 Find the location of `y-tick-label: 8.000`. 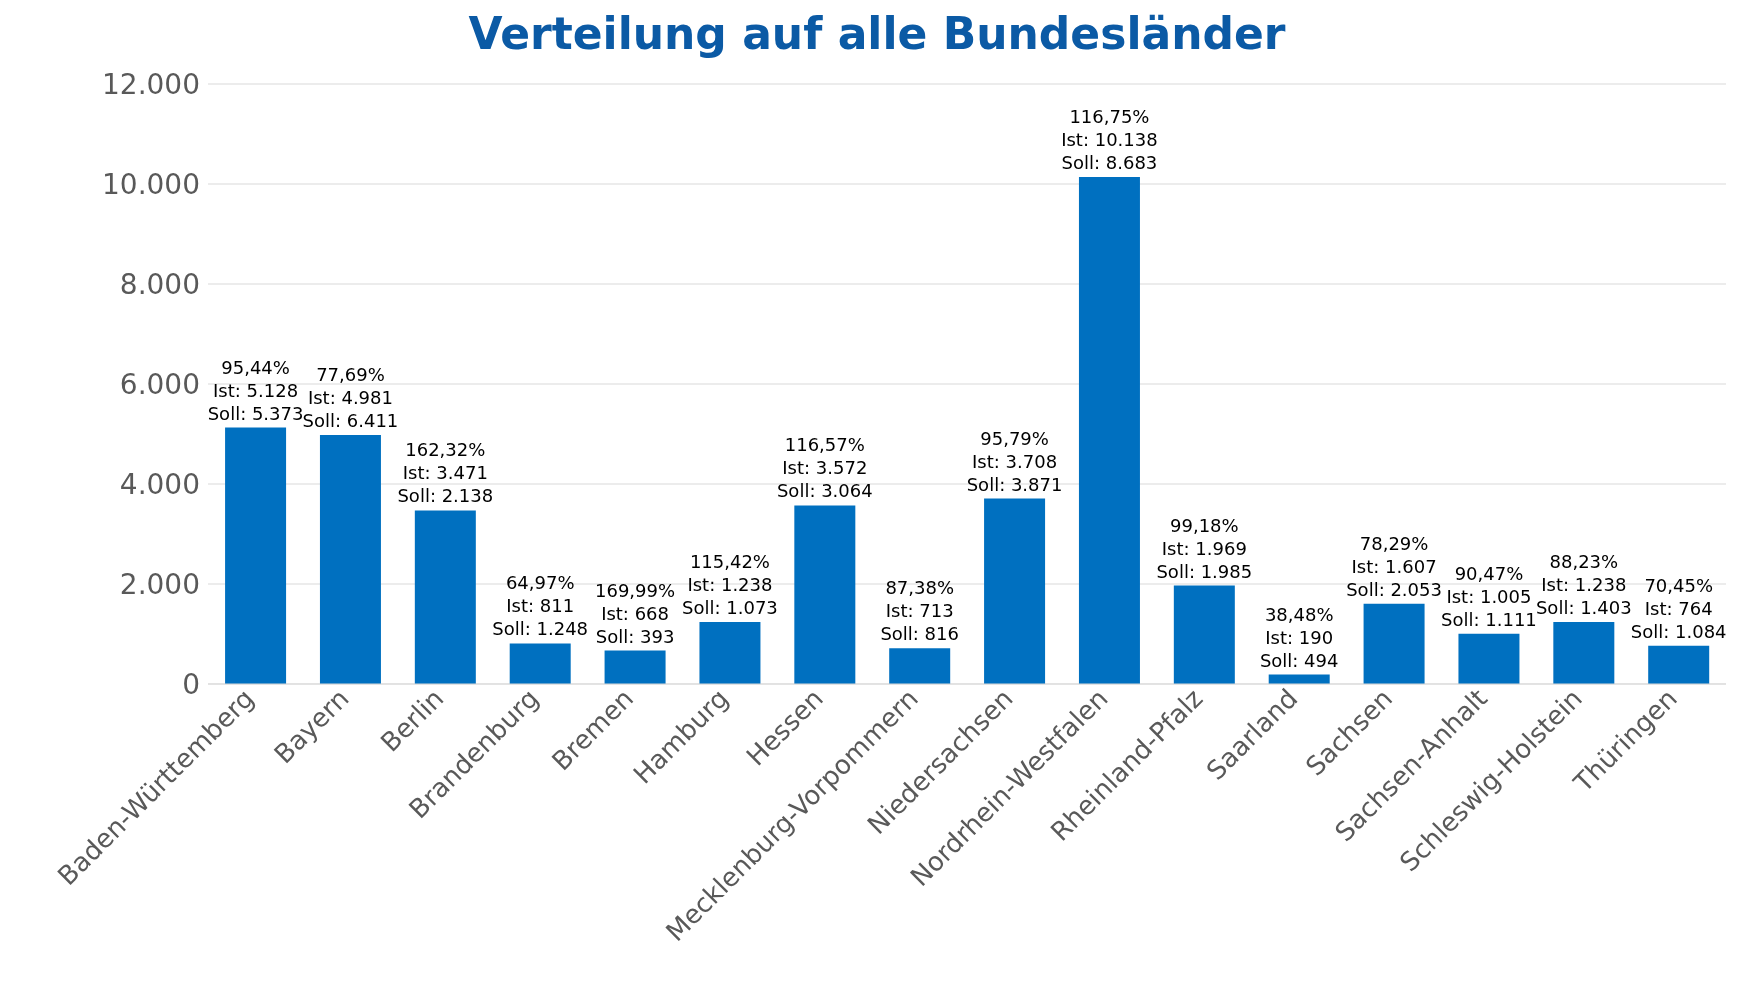

y-tick-label: 8.000 is located at coordinates (159, 284).